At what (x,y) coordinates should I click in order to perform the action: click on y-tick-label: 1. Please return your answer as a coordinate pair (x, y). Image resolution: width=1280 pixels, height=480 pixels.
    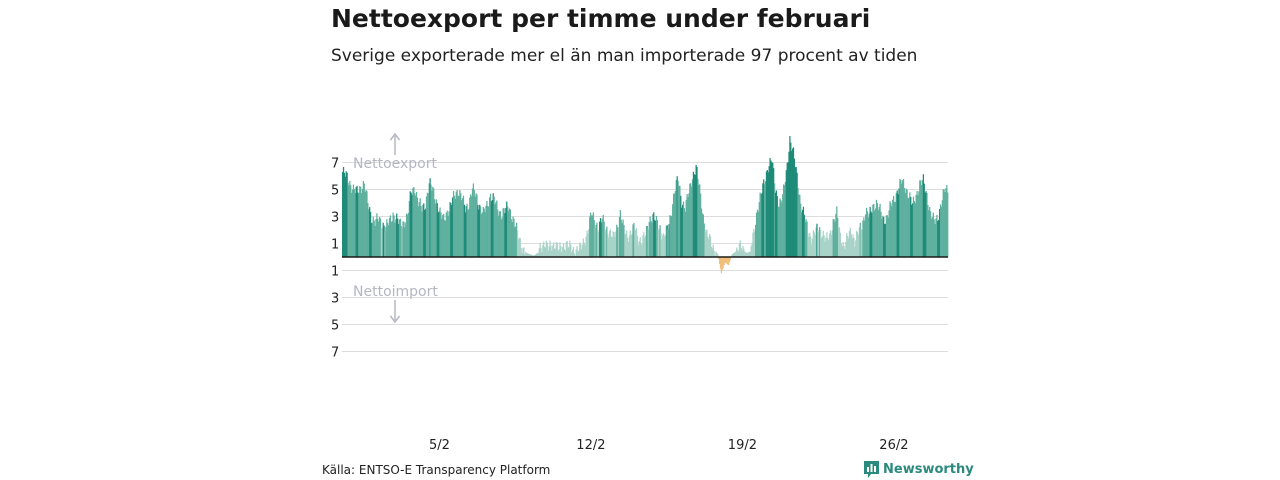
    Looking at the image, I should click on (335, 245).